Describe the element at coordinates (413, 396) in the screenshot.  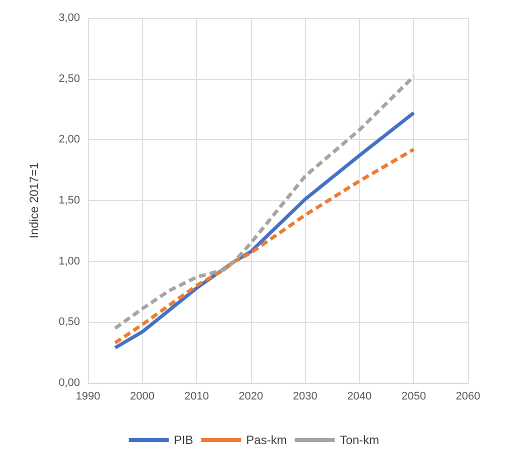
I see `x-tick-label: 2050` at that location.